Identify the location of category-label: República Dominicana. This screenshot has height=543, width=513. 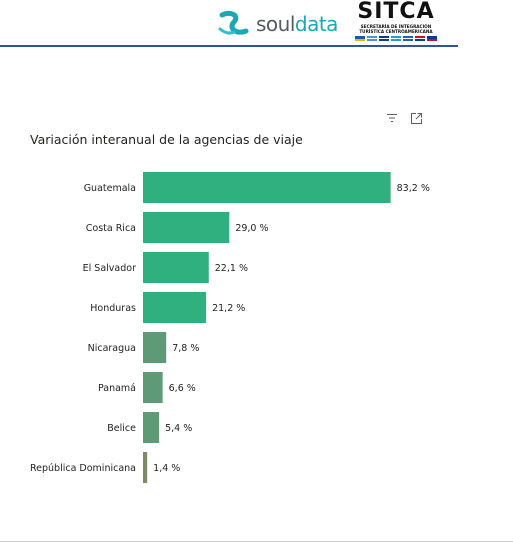
(83, 468).